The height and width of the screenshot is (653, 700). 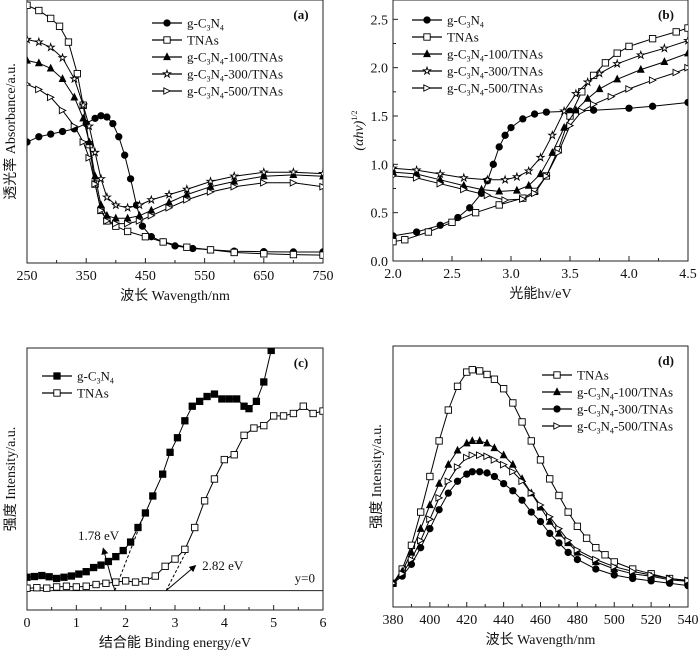 What do you see at coordinates (204, 276) in the screenshot?
I see `x-tick-label: 550` at bounding box center [204, 276].